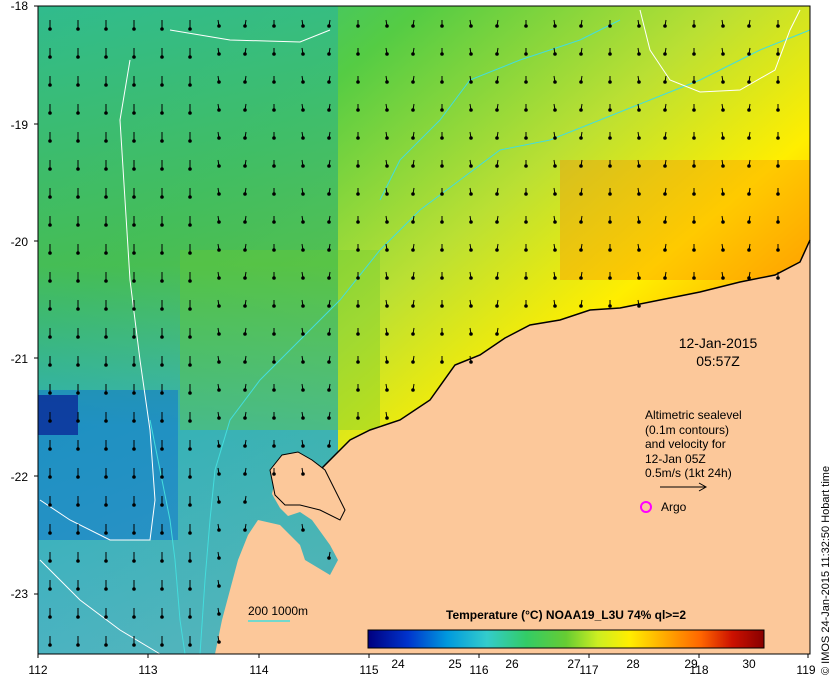 The width and height of the screenshot is (840, 680). I want to click on lon-tick-label: 116, so click(478, 670).